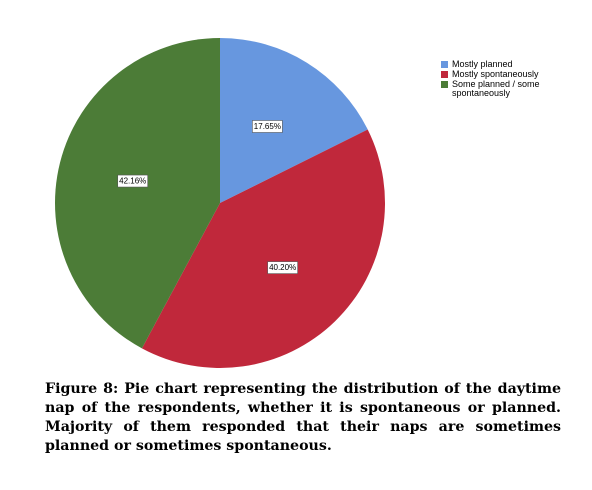  I want to click on legend-item: Some planned / some spontaneously, so click(498, 89).